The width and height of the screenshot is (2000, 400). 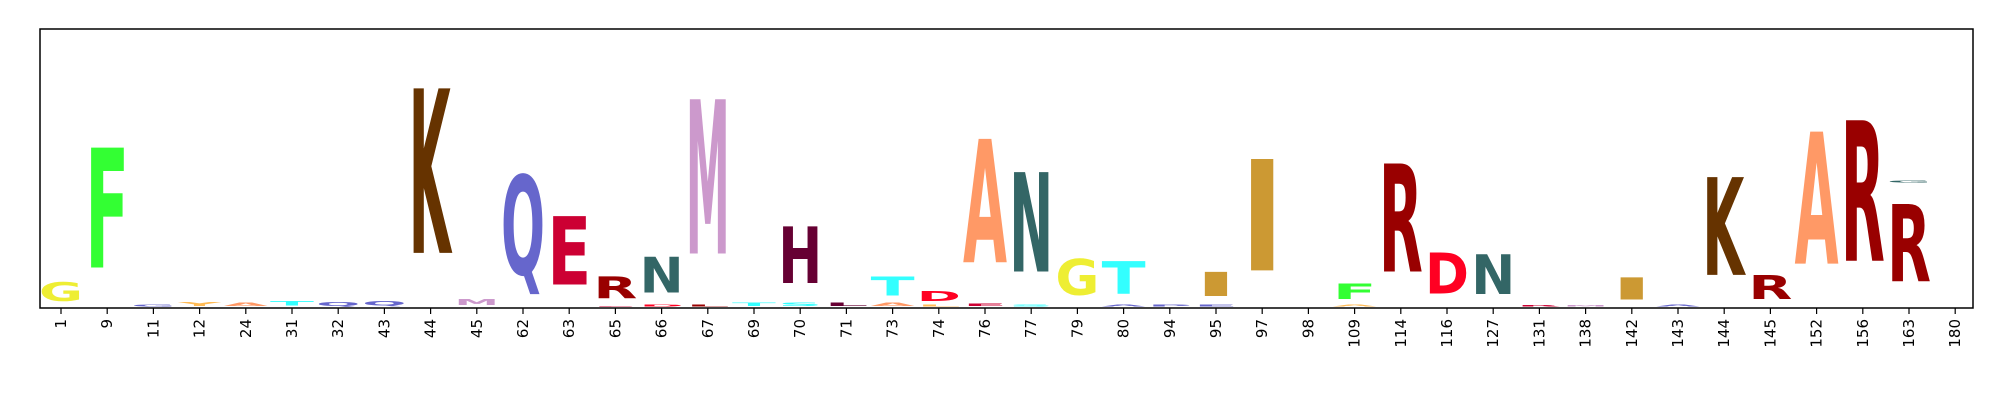 I want to click on x-tick-label: 180, so click(x=1955, y=333).